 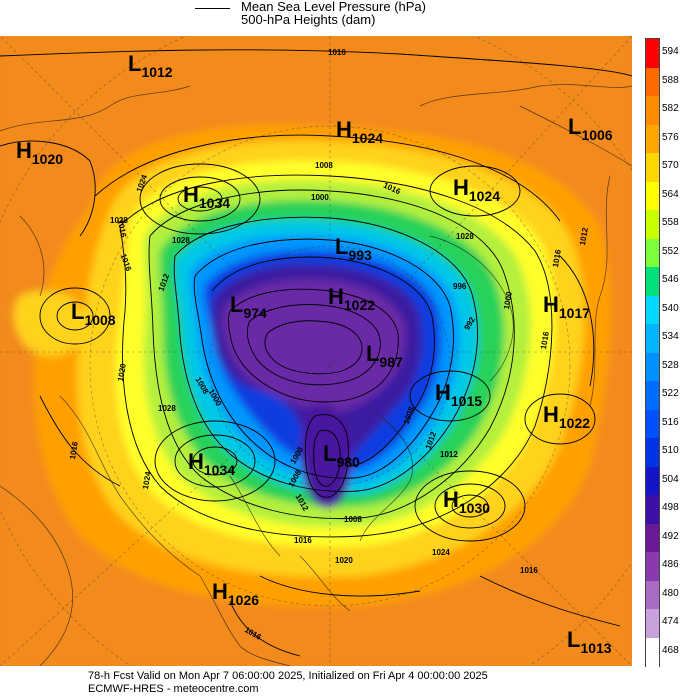 I want to click on pressure-center-high: H1030, so click(x=467, y=502).